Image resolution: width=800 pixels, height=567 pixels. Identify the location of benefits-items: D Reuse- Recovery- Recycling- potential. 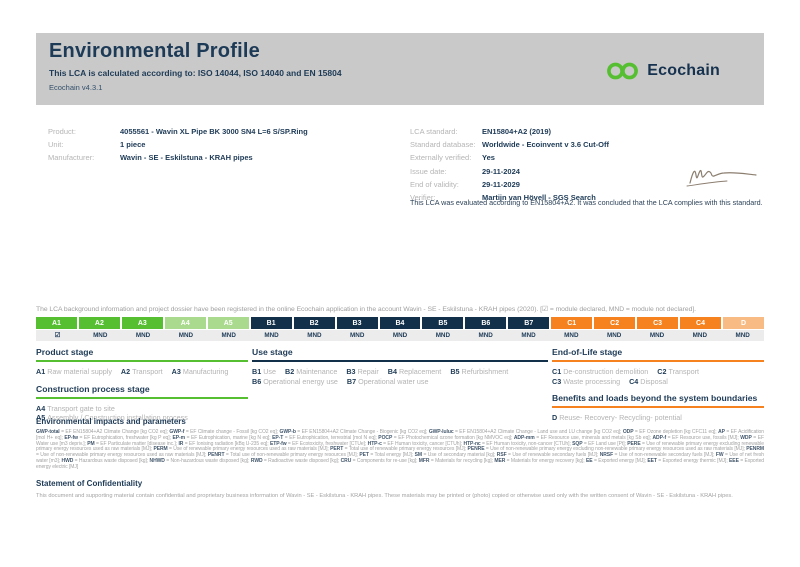
(658, 418).